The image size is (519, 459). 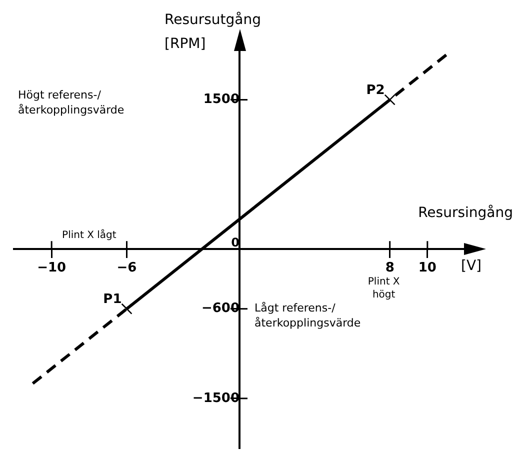 I want to click on x-tick-label: −10, so click(x=51, y=268).